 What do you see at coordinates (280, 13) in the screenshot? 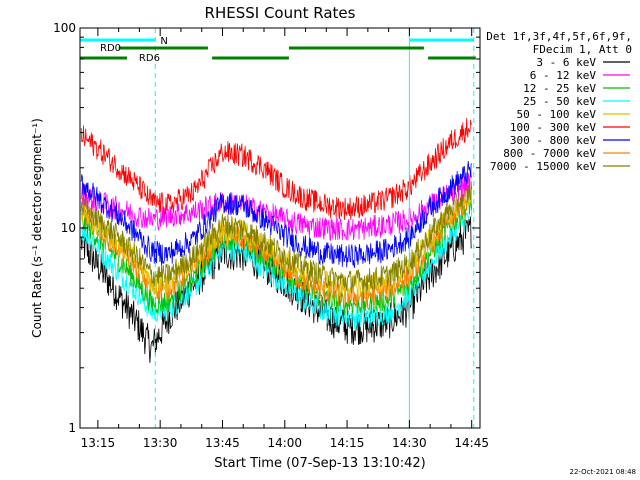
I see `chart-title: RHESSI Count Rates` at bounding box center [280, 13].